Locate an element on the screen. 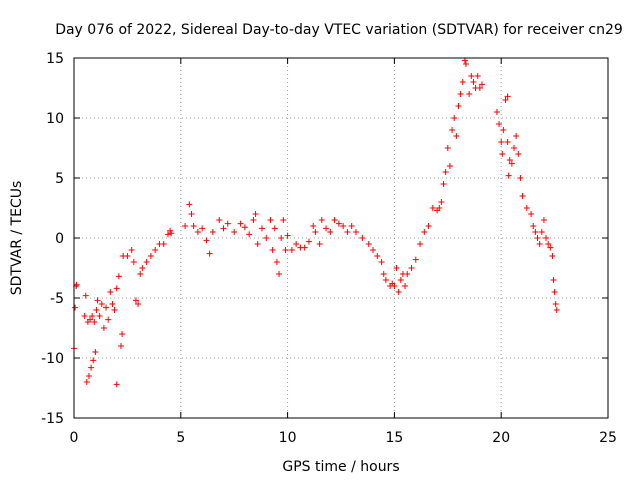 Image resolution: width=640 pixels, height=480 pixels. y-tick-label: 5 is located at coordinates (59, 179).